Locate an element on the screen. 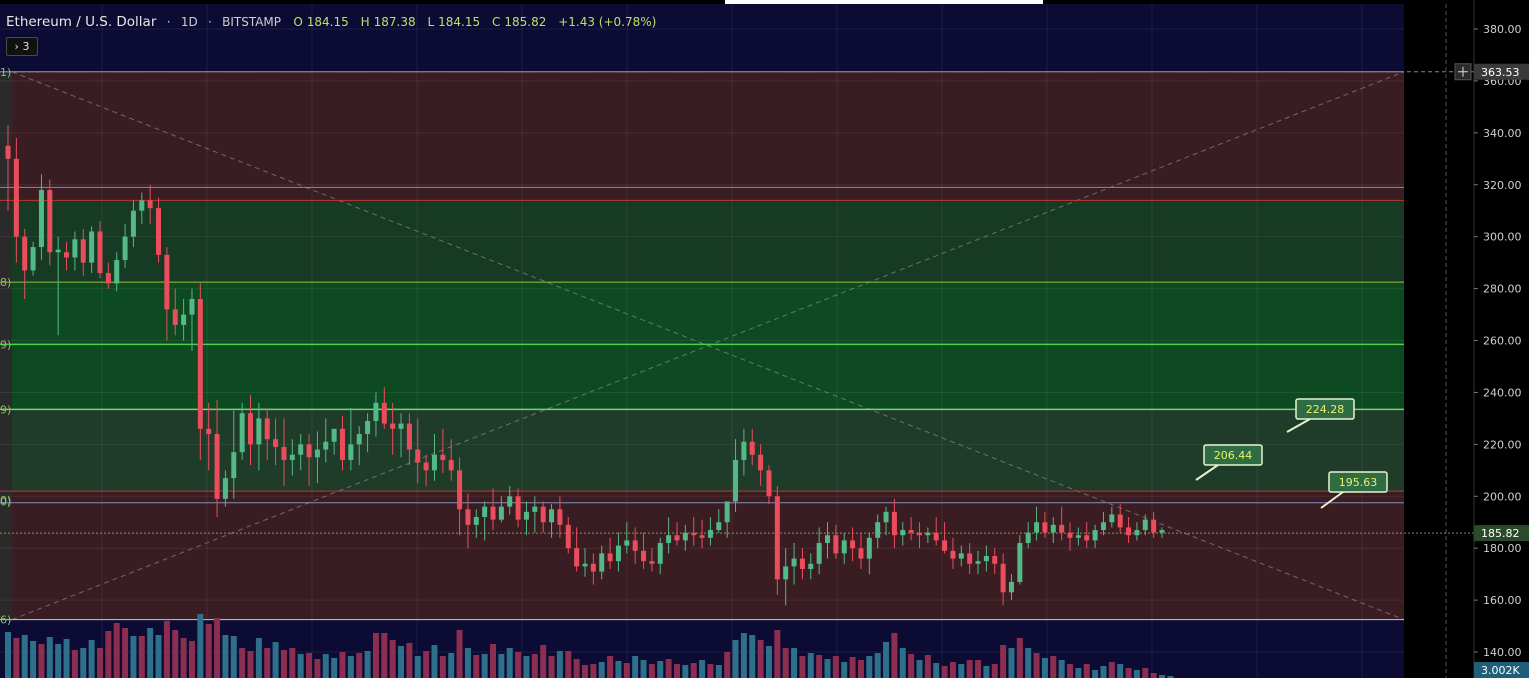 The width and height of the screenshot is (1529, 678). current-price-bg is located at coordinates (1501, 533).